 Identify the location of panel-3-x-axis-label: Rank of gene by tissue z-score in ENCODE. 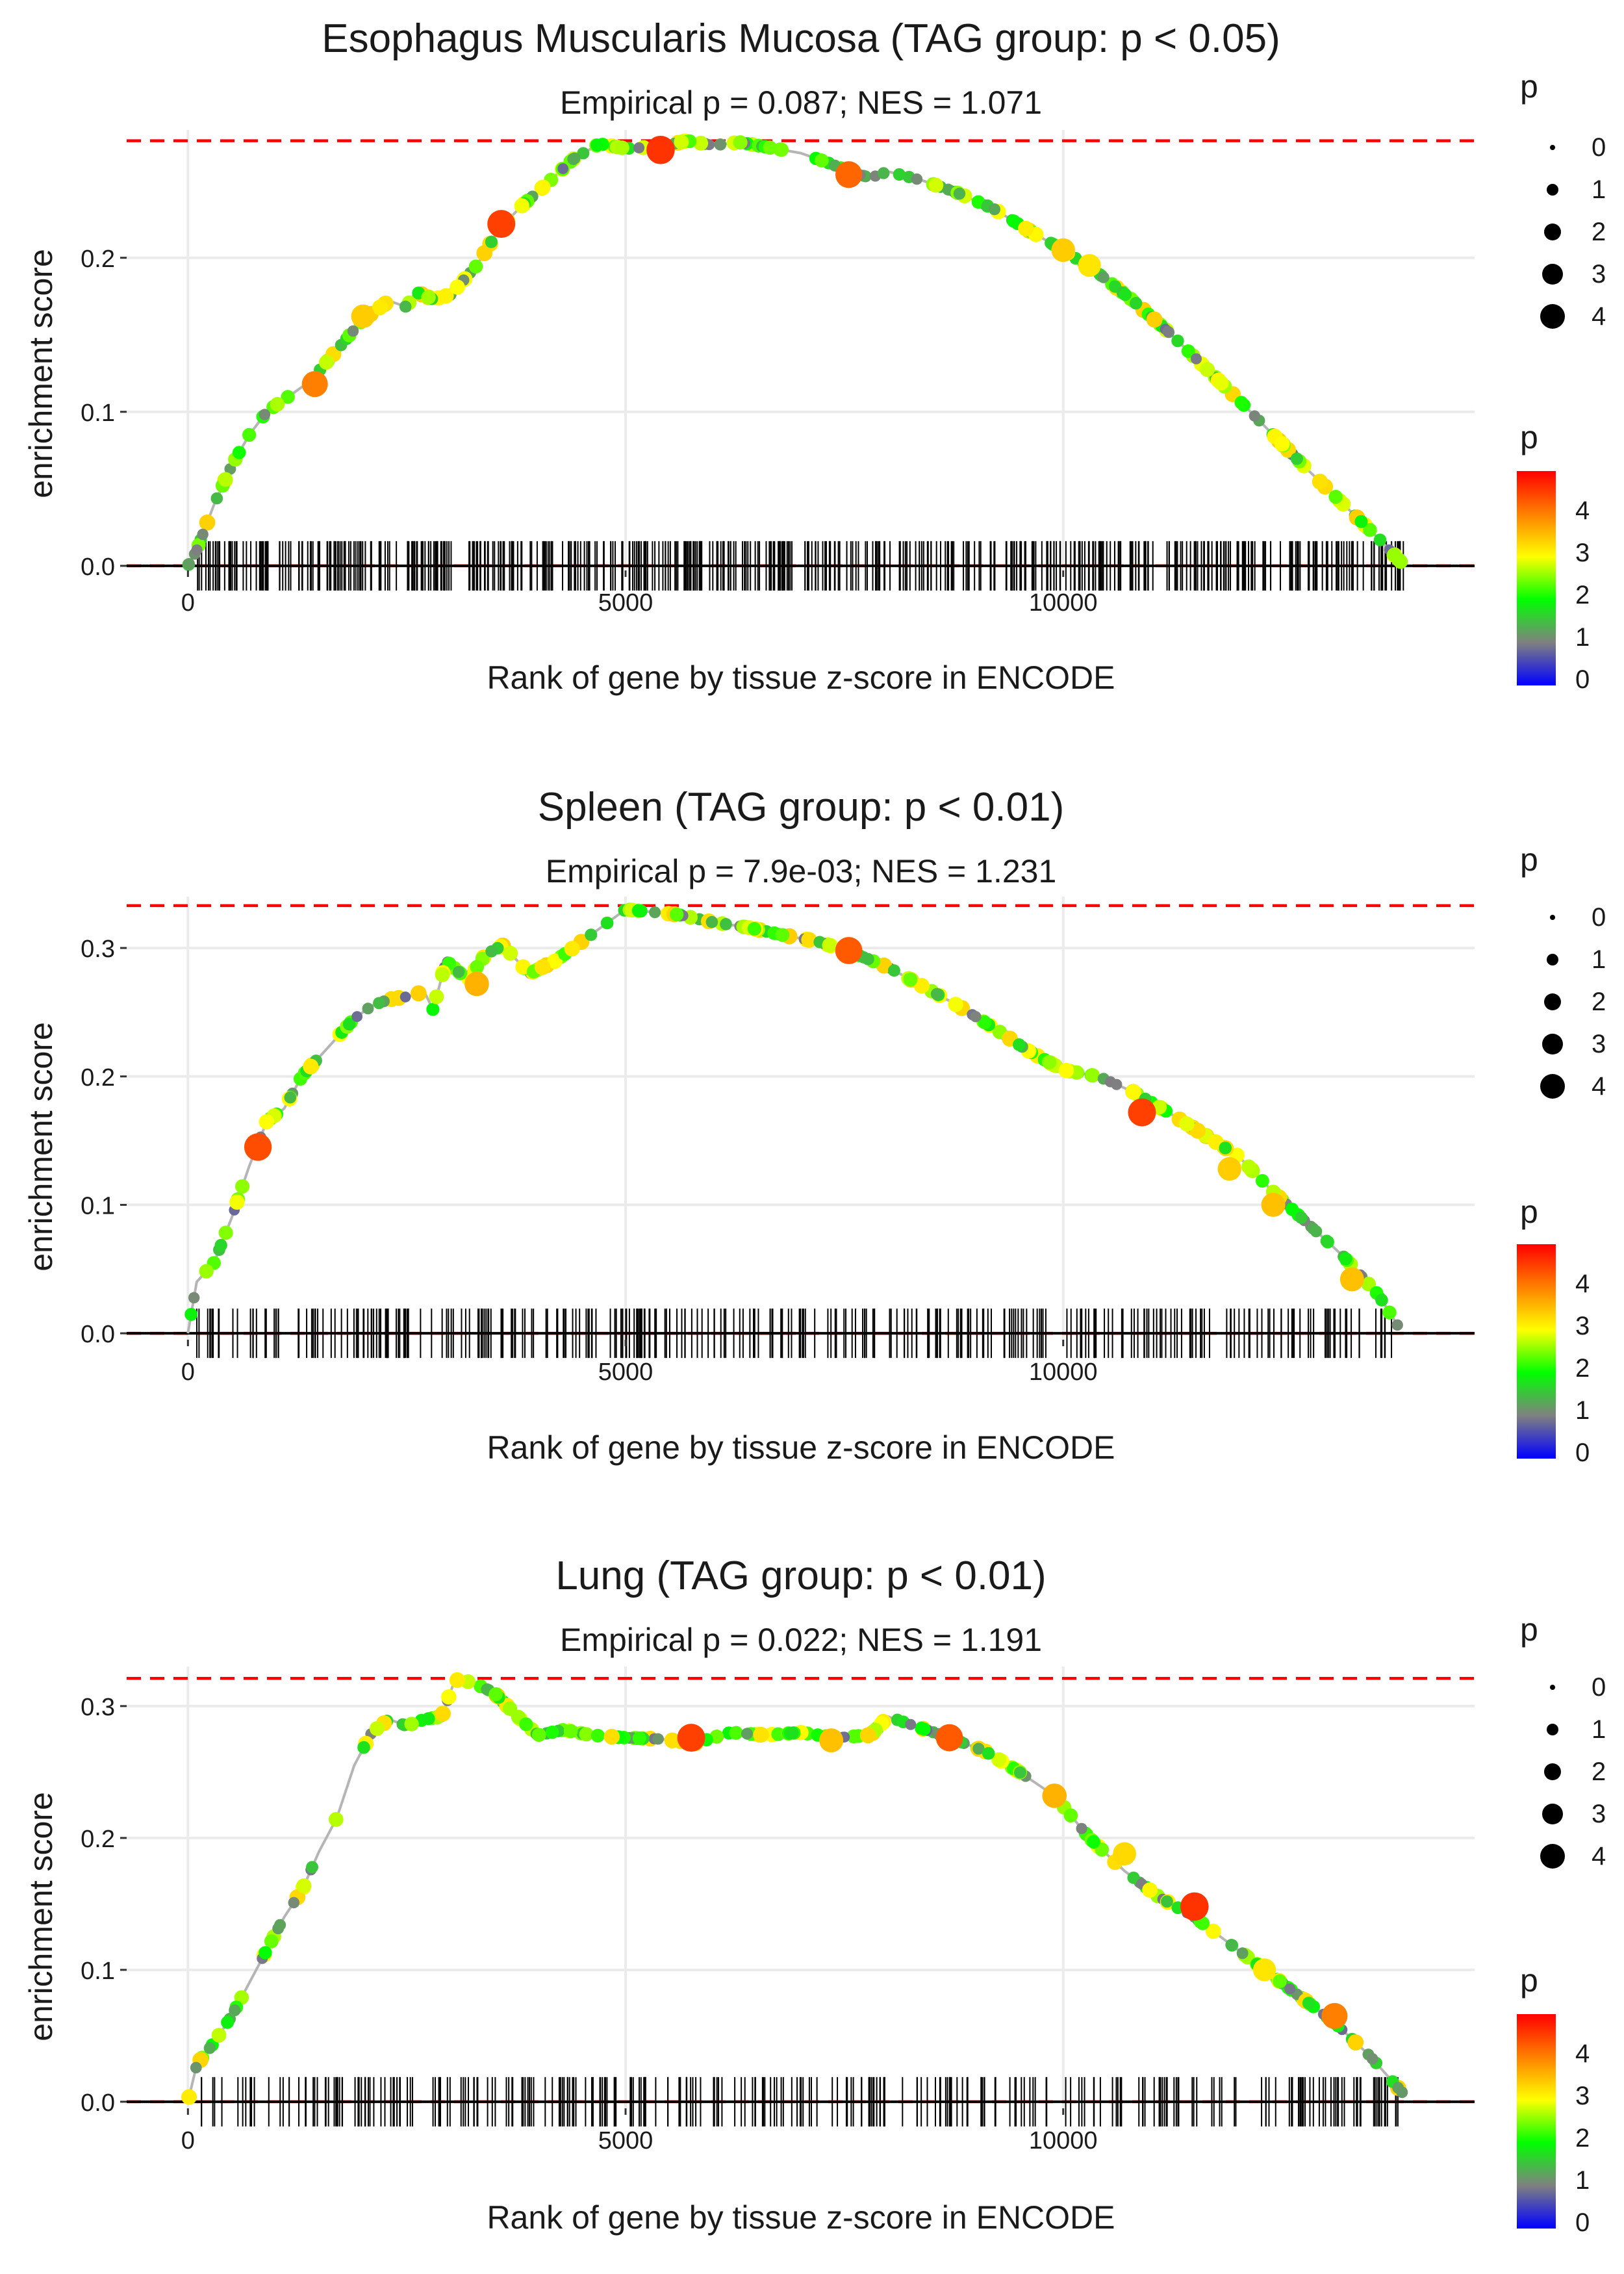
(801, 2217).